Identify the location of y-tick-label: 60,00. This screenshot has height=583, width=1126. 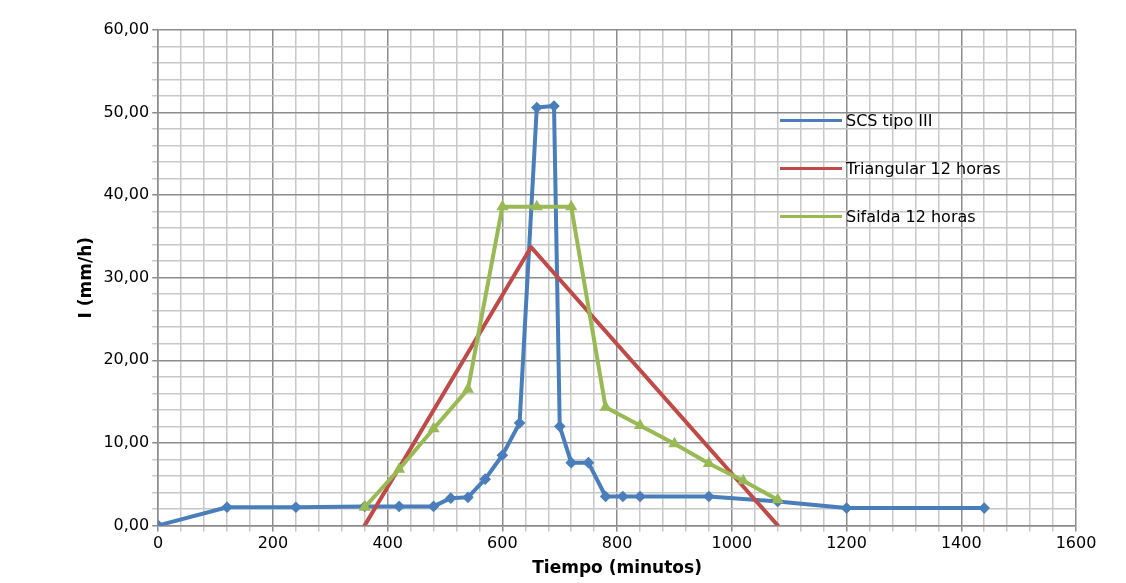
(126, 29).